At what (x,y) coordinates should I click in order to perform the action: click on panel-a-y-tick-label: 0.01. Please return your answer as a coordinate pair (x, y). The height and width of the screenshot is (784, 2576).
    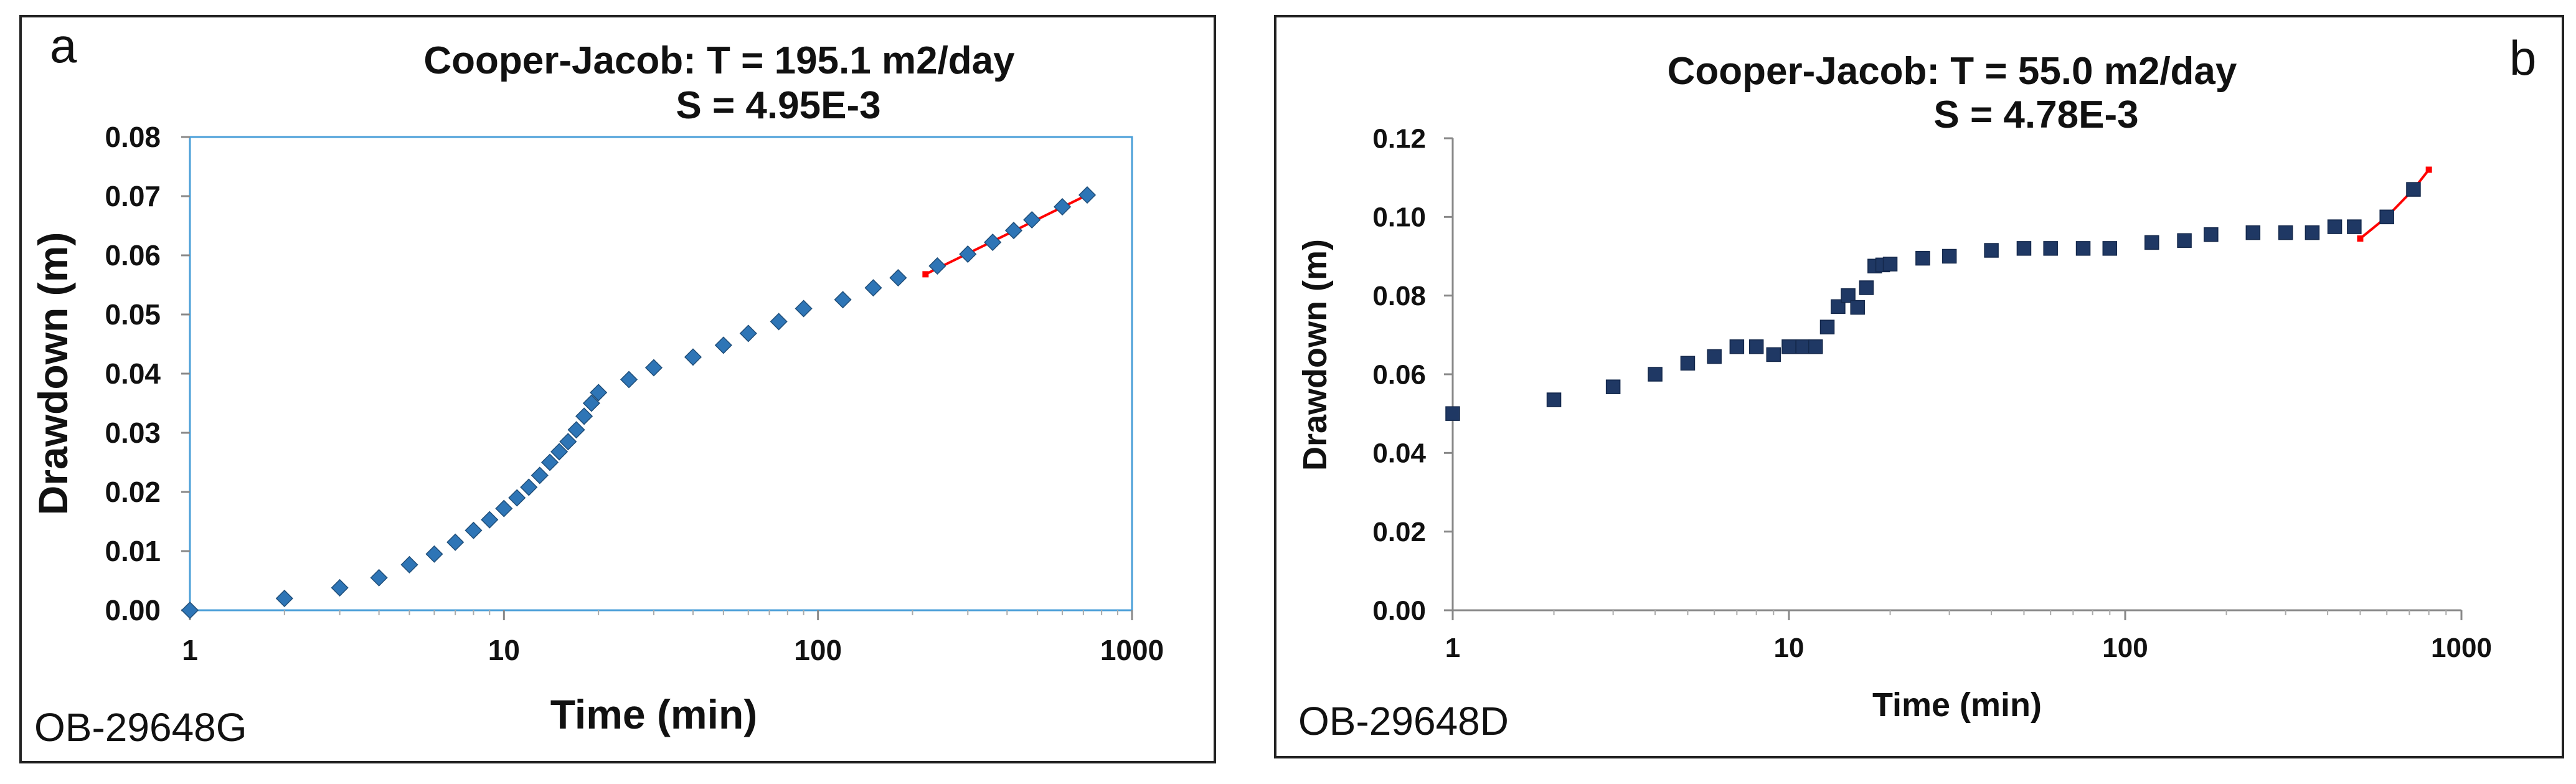
    Looking at the image, I should click on (133, 551).